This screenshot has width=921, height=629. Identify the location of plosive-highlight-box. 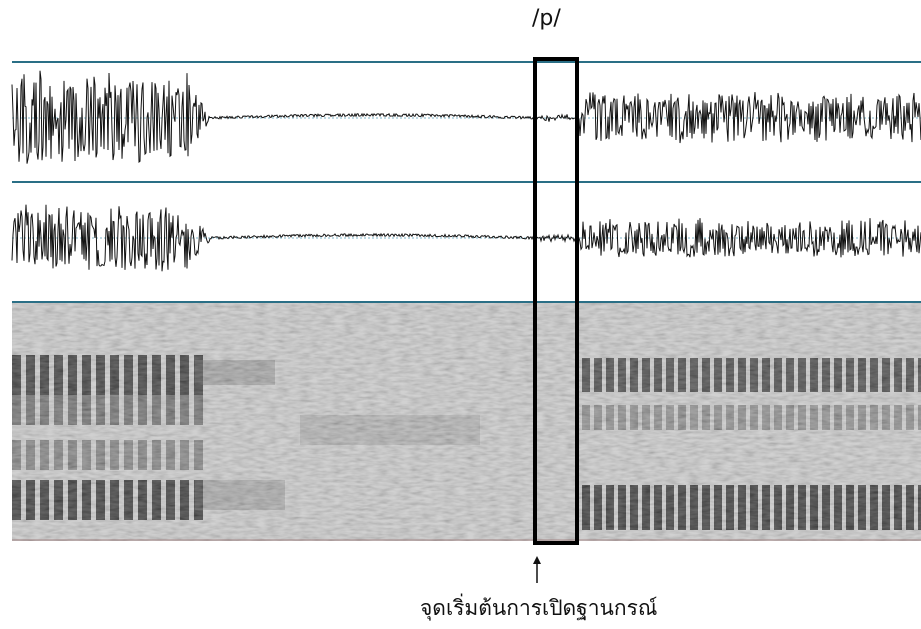
(556, 301).